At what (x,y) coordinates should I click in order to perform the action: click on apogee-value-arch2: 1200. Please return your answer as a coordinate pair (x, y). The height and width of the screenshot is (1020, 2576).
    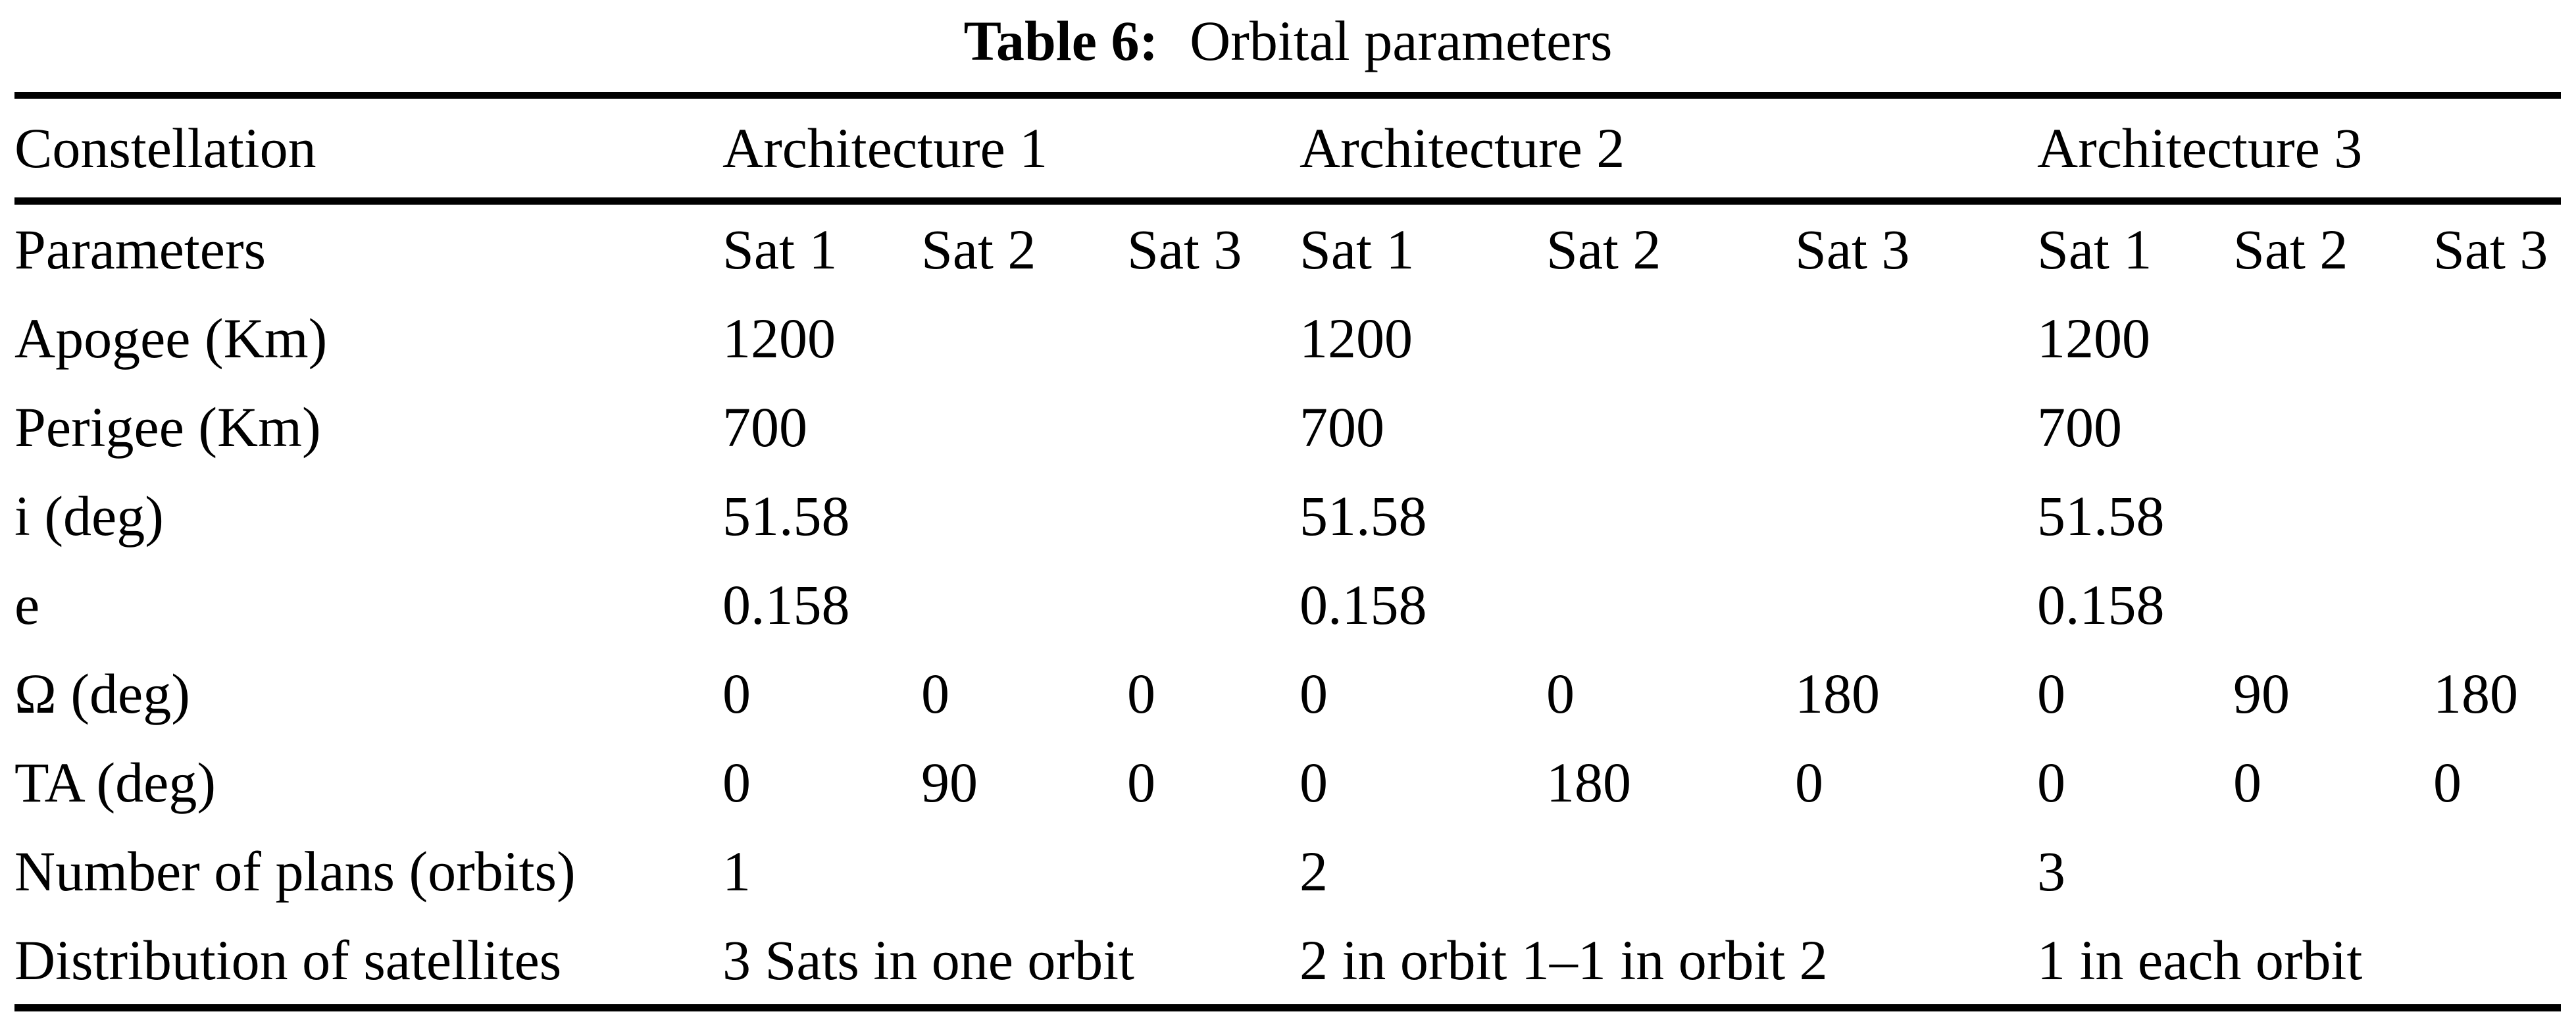
    Looking at the image, I should click on (1356, 338).